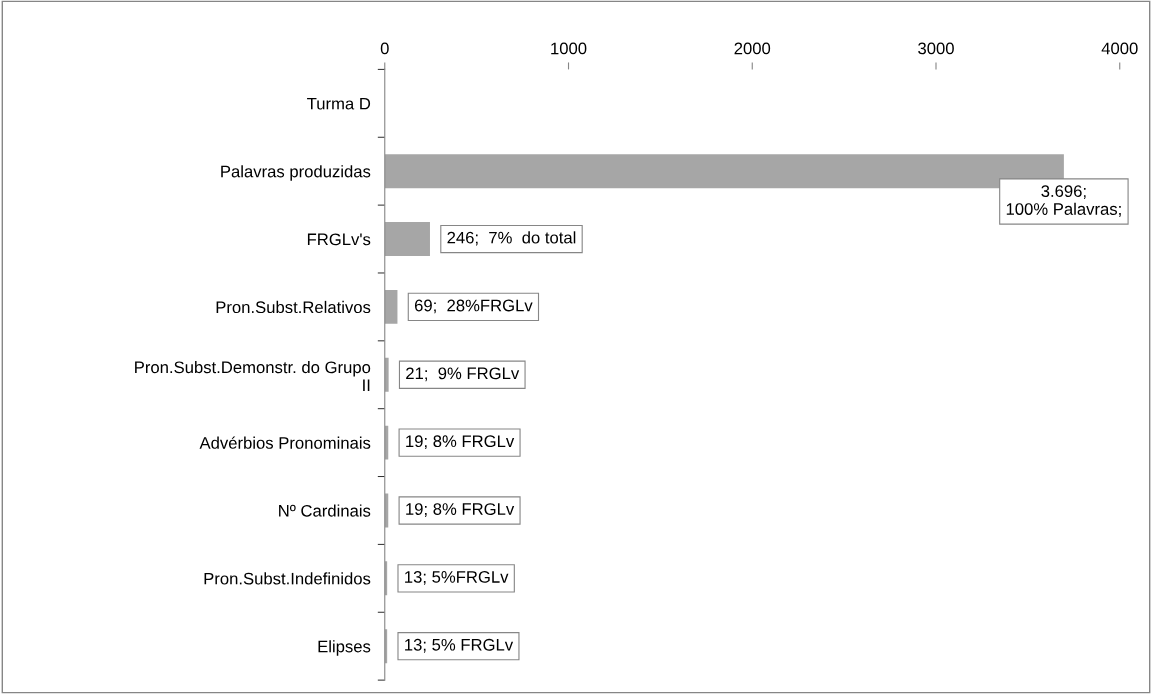  What do you see at coordinates (296, 173) in the screenshot?
I see `y-tick-label: Palavras produzidas` at bounding box center [296, 173].